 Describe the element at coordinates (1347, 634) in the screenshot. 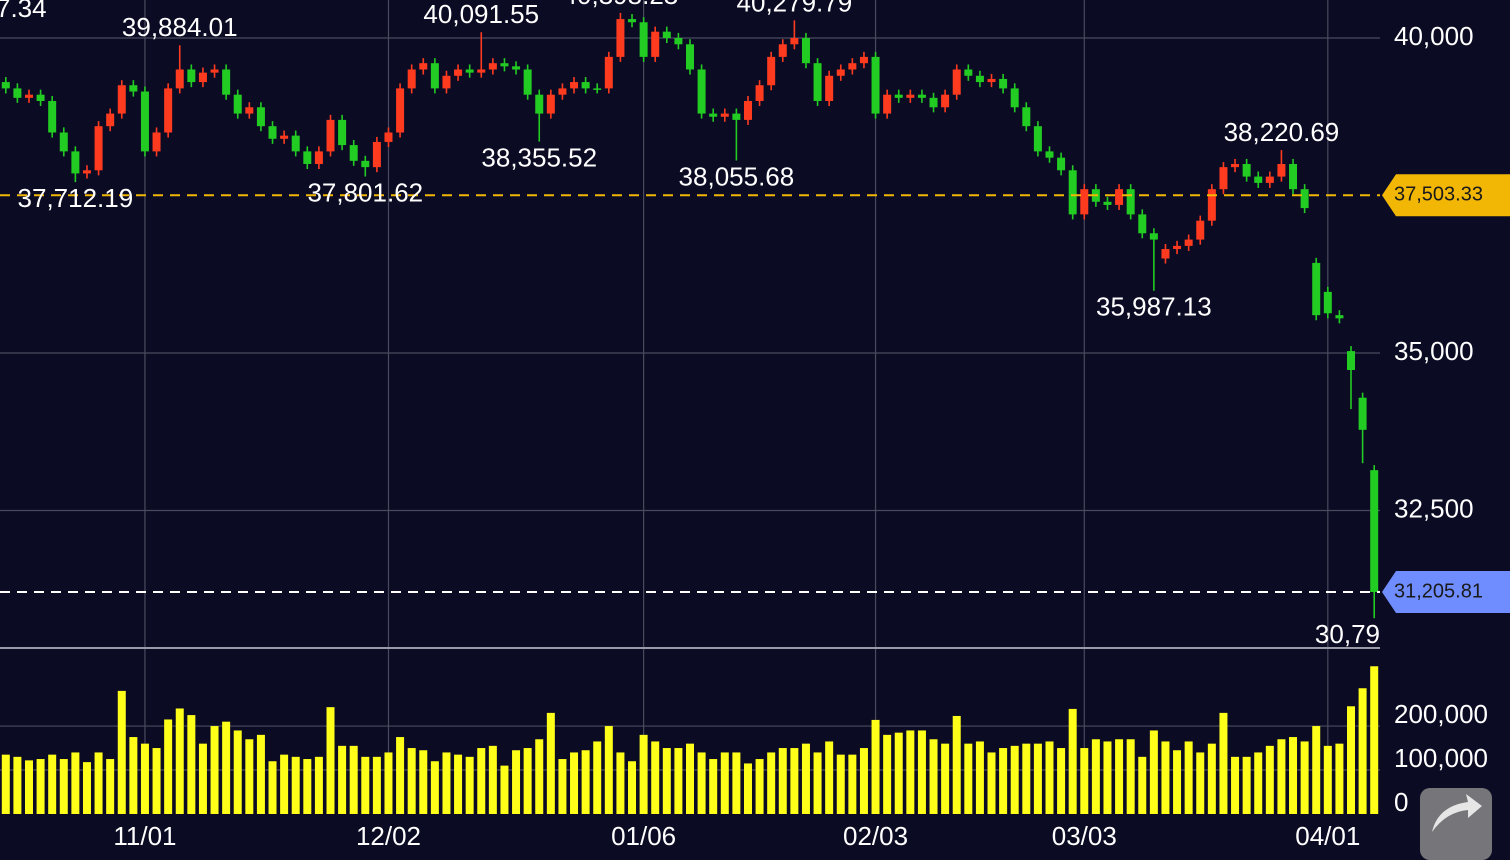

I see `price-annotation: 30,79` at that location.